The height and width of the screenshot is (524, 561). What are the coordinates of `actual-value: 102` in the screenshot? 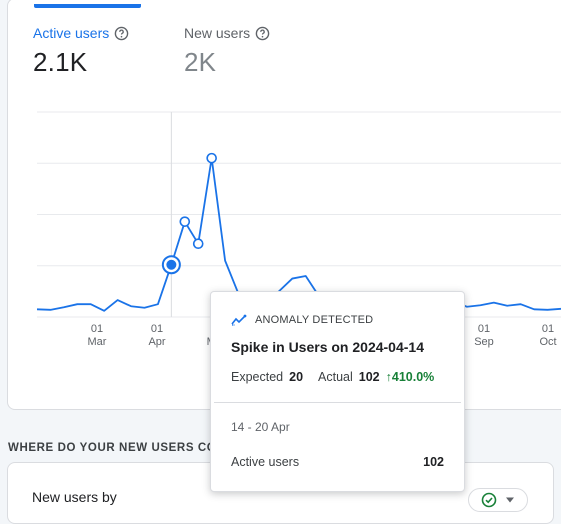 It's located at (369, 377).